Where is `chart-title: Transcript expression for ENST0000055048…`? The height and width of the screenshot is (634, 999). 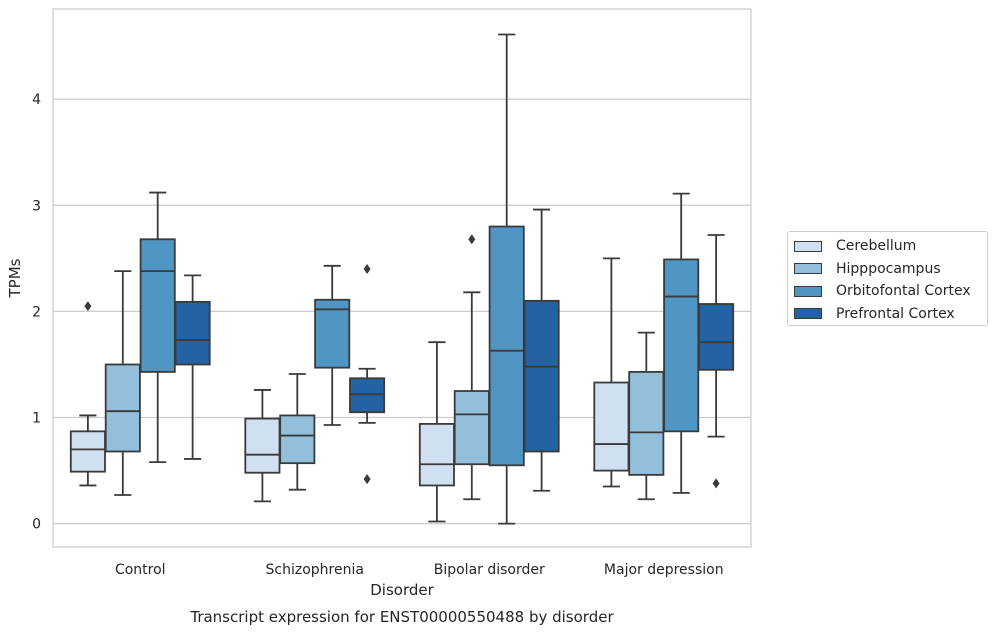
chart-title: Transcript expression for ENST0000055048… is located at coordinates (401, 617).